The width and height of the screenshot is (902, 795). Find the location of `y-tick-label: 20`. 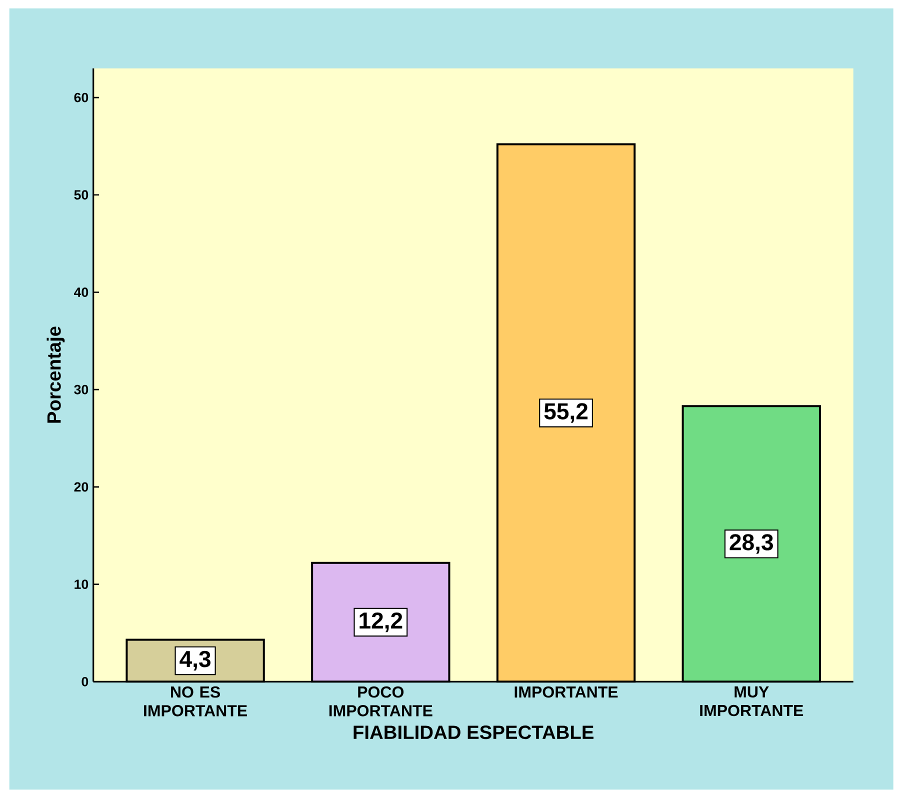

y-tick-label: 20 is located at coordinates (81, 487).